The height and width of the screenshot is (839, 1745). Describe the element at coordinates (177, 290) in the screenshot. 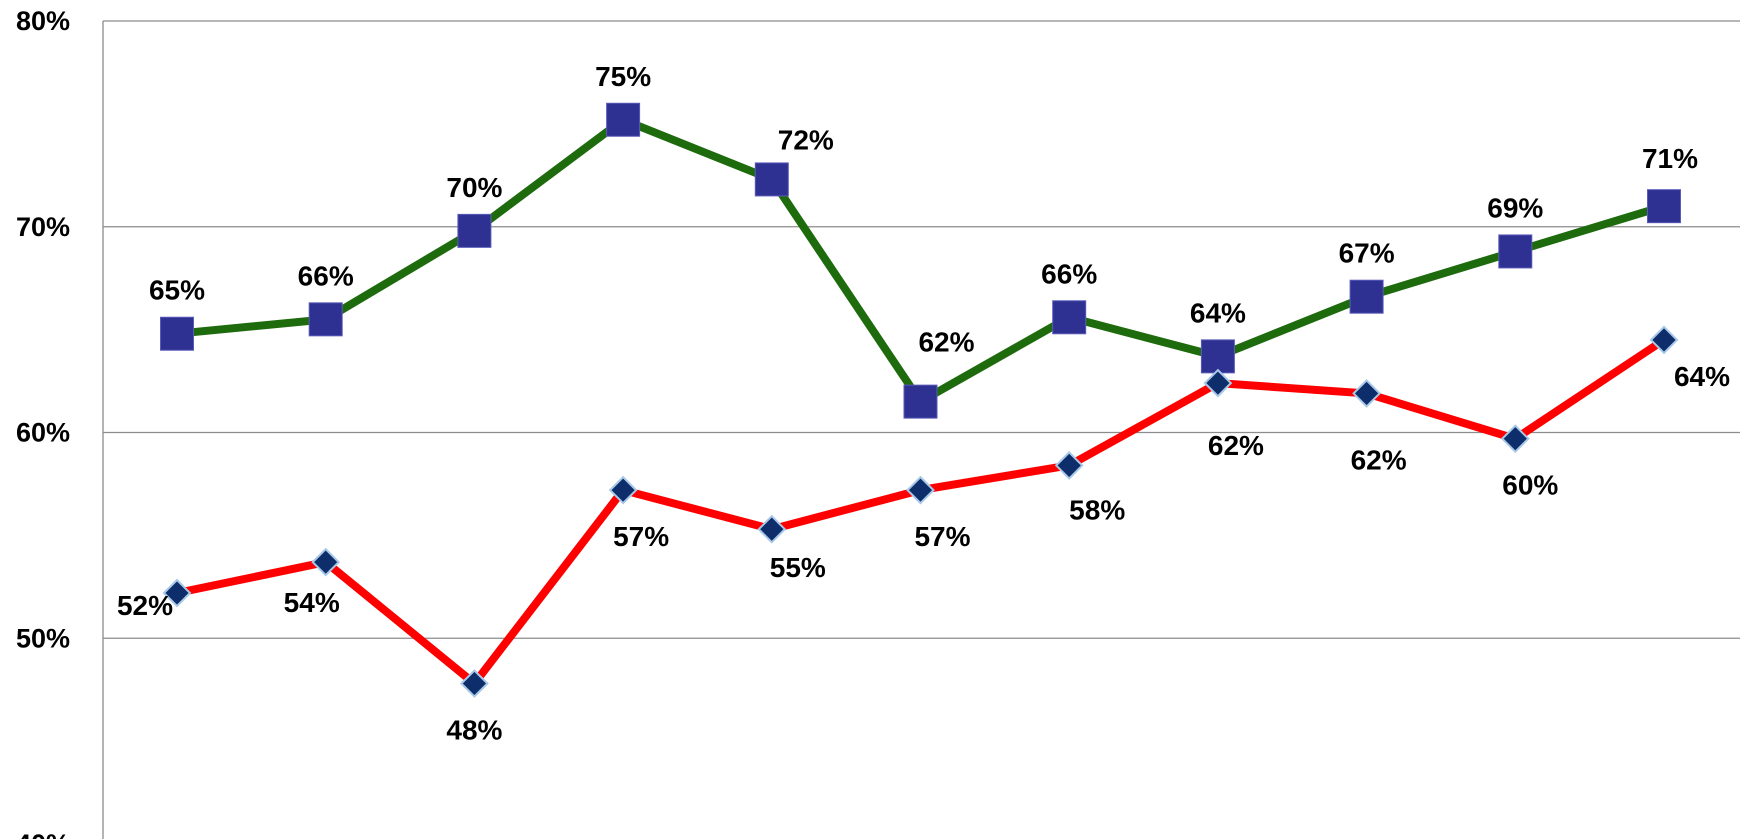

I see `data-label: 65%` at that location.